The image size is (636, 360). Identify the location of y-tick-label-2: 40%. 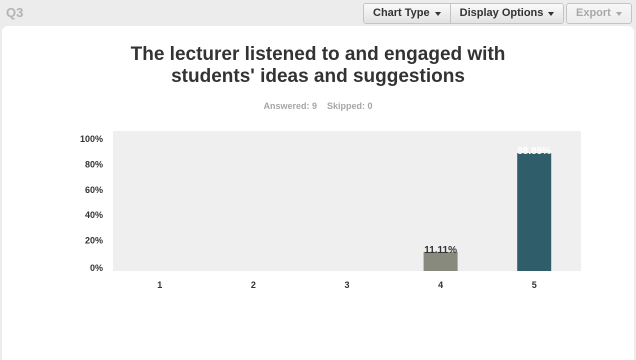
(94, 215).